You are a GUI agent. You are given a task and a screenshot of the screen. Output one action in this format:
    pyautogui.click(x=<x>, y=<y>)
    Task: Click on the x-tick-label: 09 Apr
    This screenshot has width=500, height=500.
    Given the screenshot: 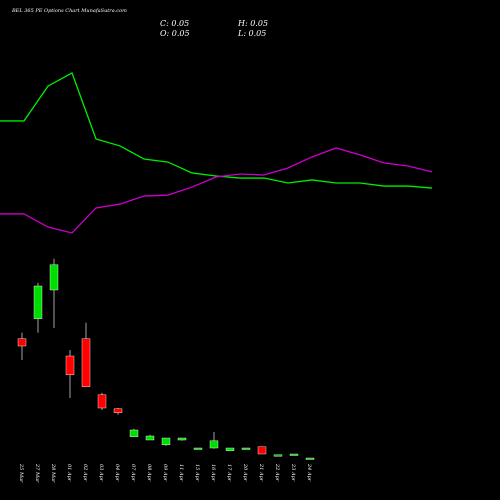 What is the action you would take?
    pyautogui.click(x=165, y=473)
    